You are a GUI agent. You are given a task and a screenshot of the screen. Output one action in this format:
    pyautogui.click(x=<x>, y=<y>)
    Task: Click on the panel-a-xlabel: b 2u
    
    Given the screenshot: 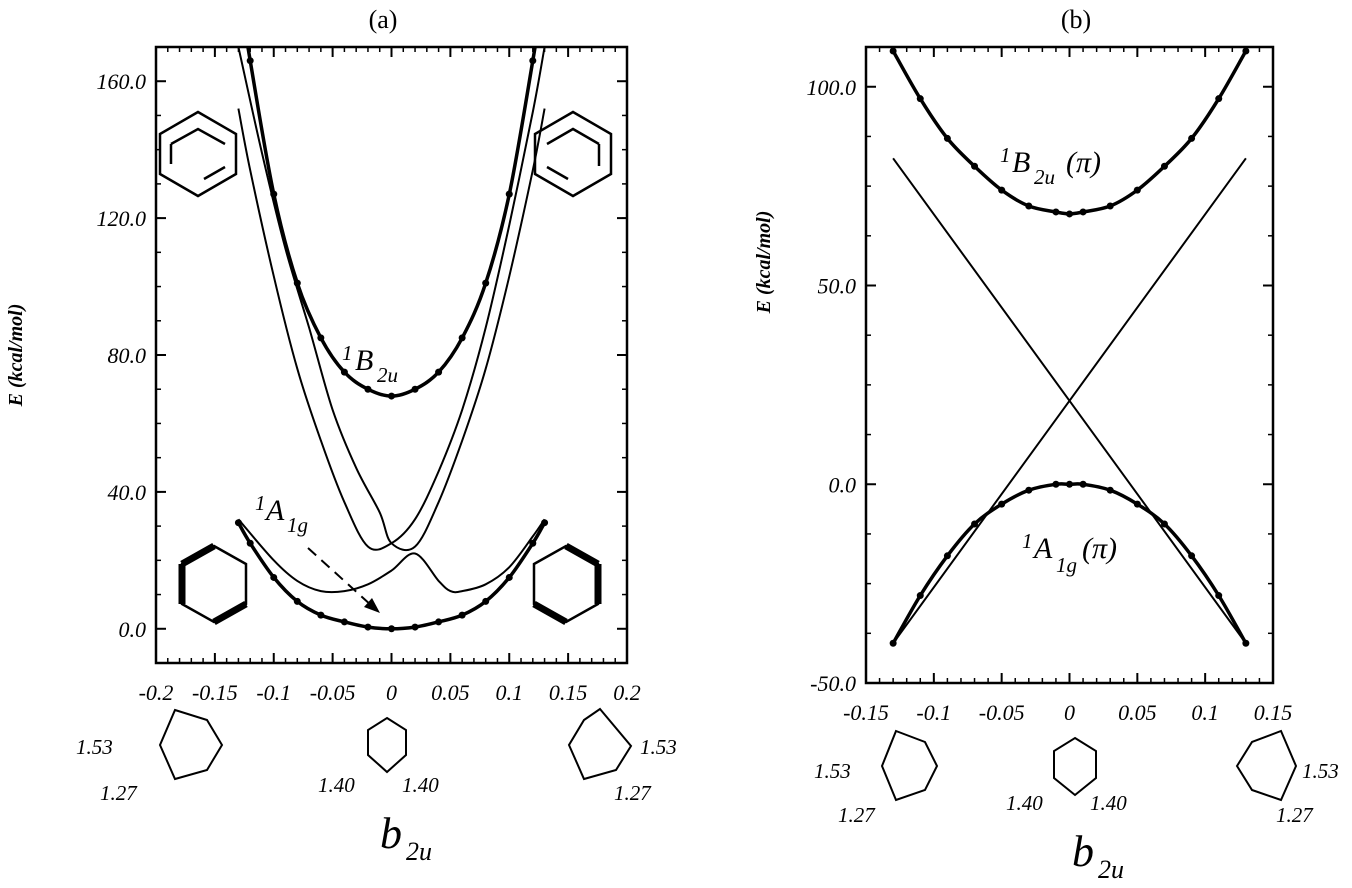 What is the action you would take?
    pyautogui.click(x=406, y=837)
    